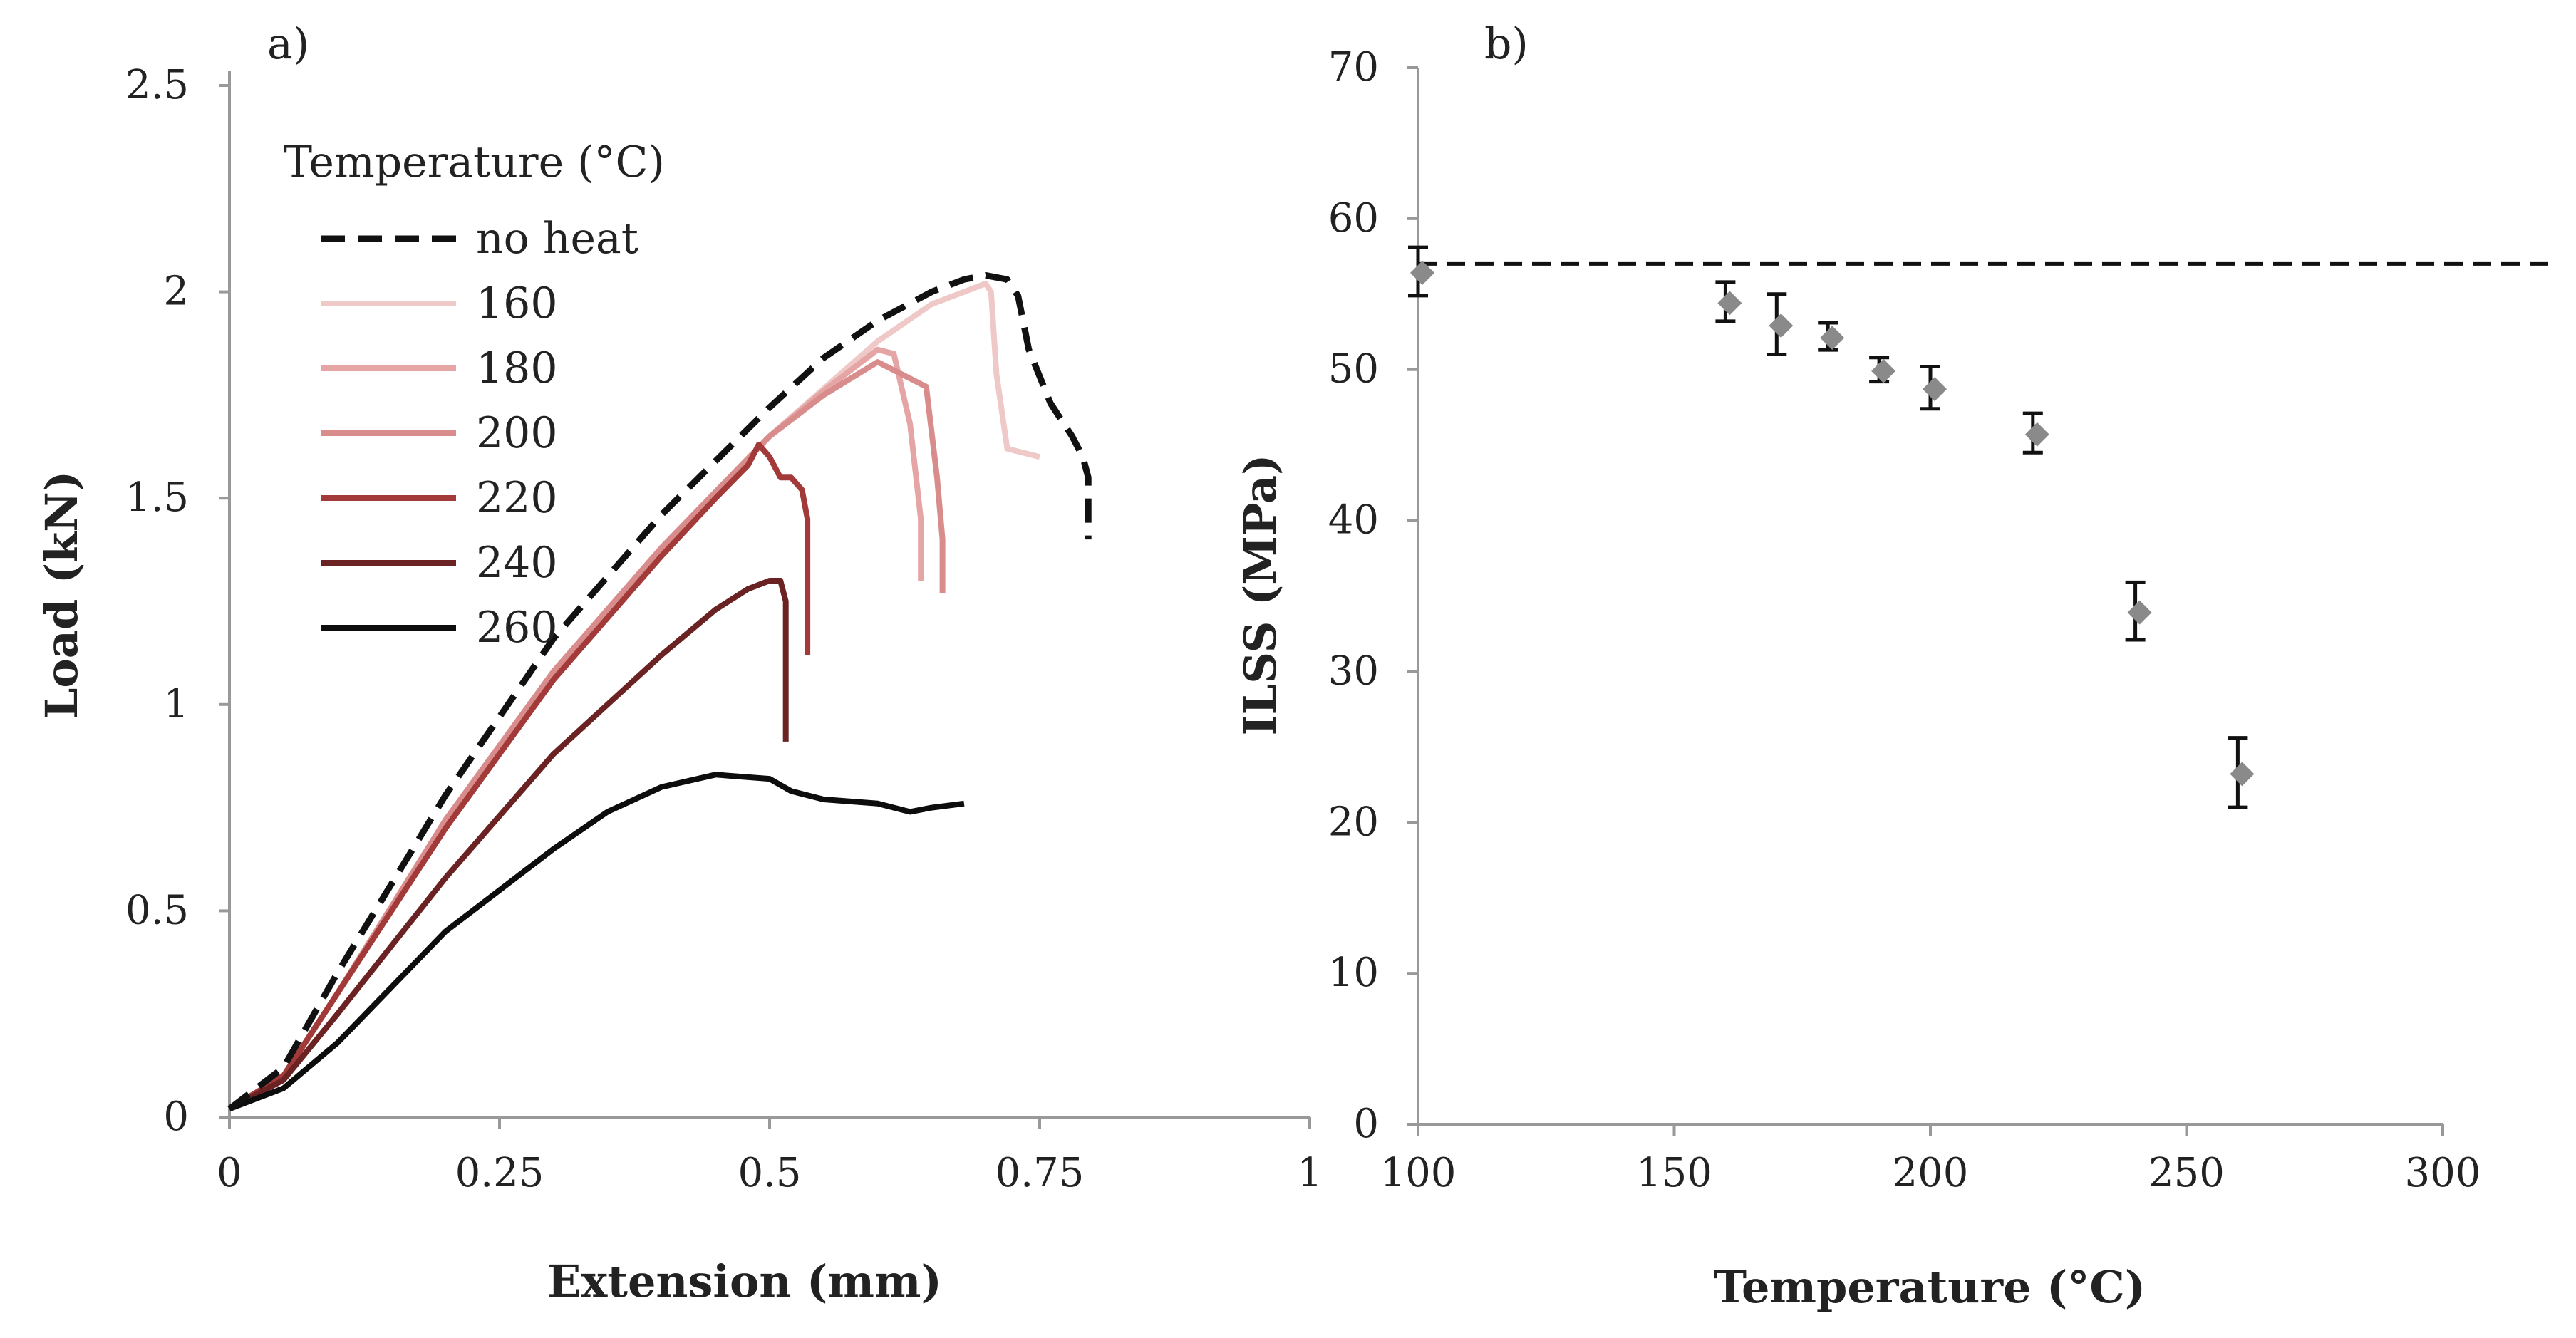  What do you see at coordinates (1930, 1287) in the screenshot?
I see `panel-b-x-axis-title: Temperature (°C)` at bounding box center [1930, 1287].